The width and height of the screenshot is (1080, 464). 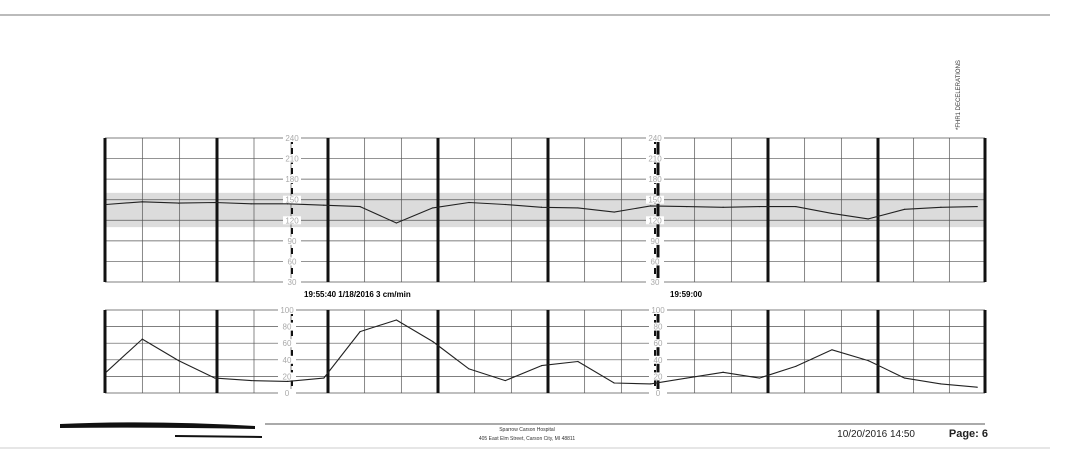 I want to click on trace-line, so click(x=541, y=353).